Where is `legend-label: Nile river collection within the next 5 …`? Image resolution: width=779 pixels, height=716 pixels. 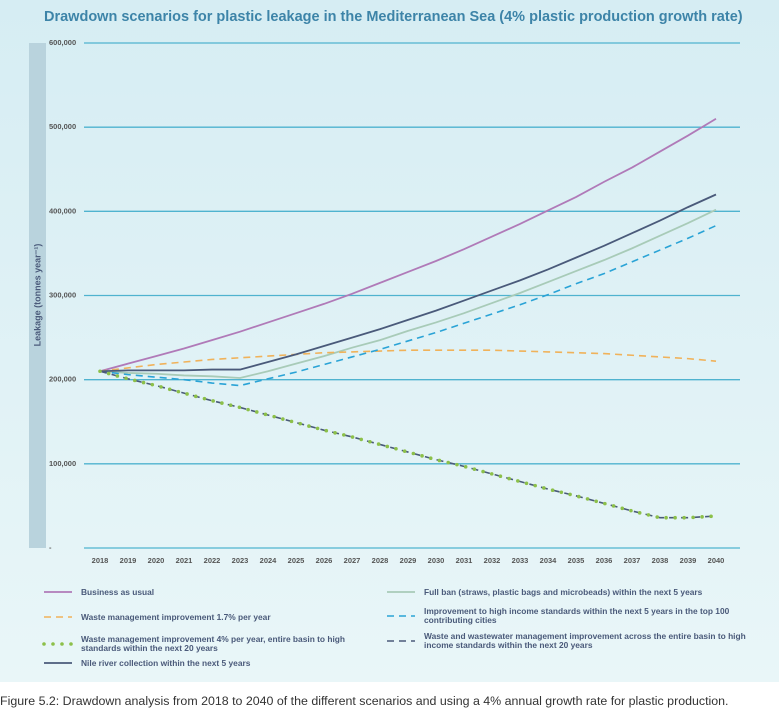 legend-label: Nile river collection within the next 5 … is located at coordinates (166, 662).